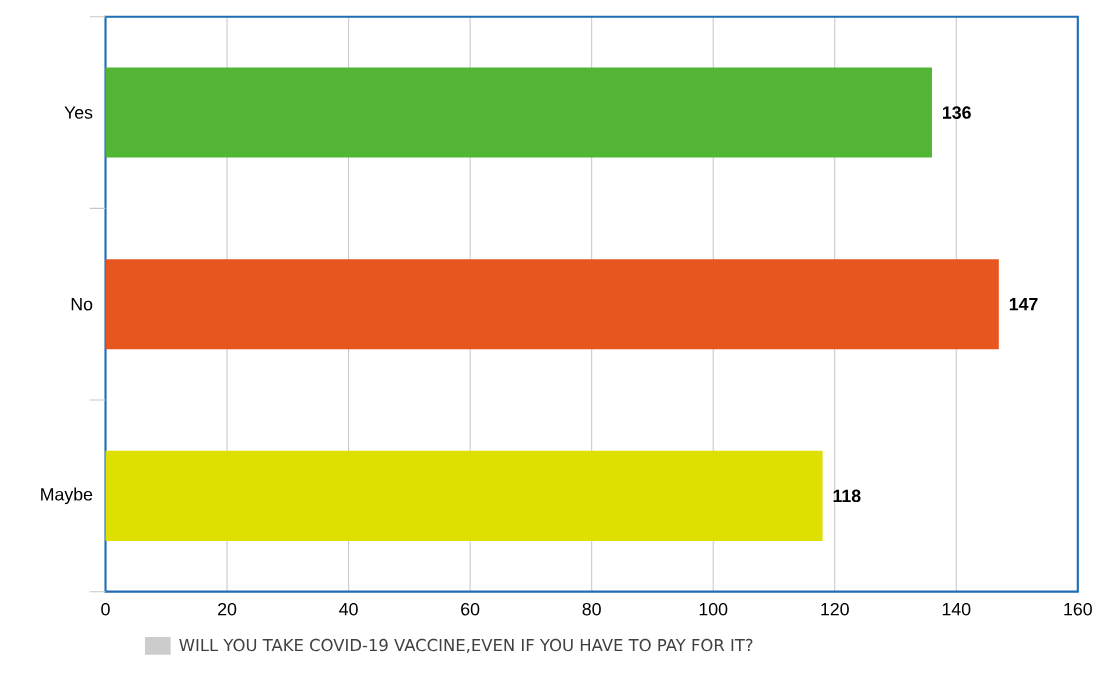 This screenshot has width=1097, height=690. Describe the element at coordinates (67, 495) in the screenshot. I see `y-tick-label: Maybe` at that location.